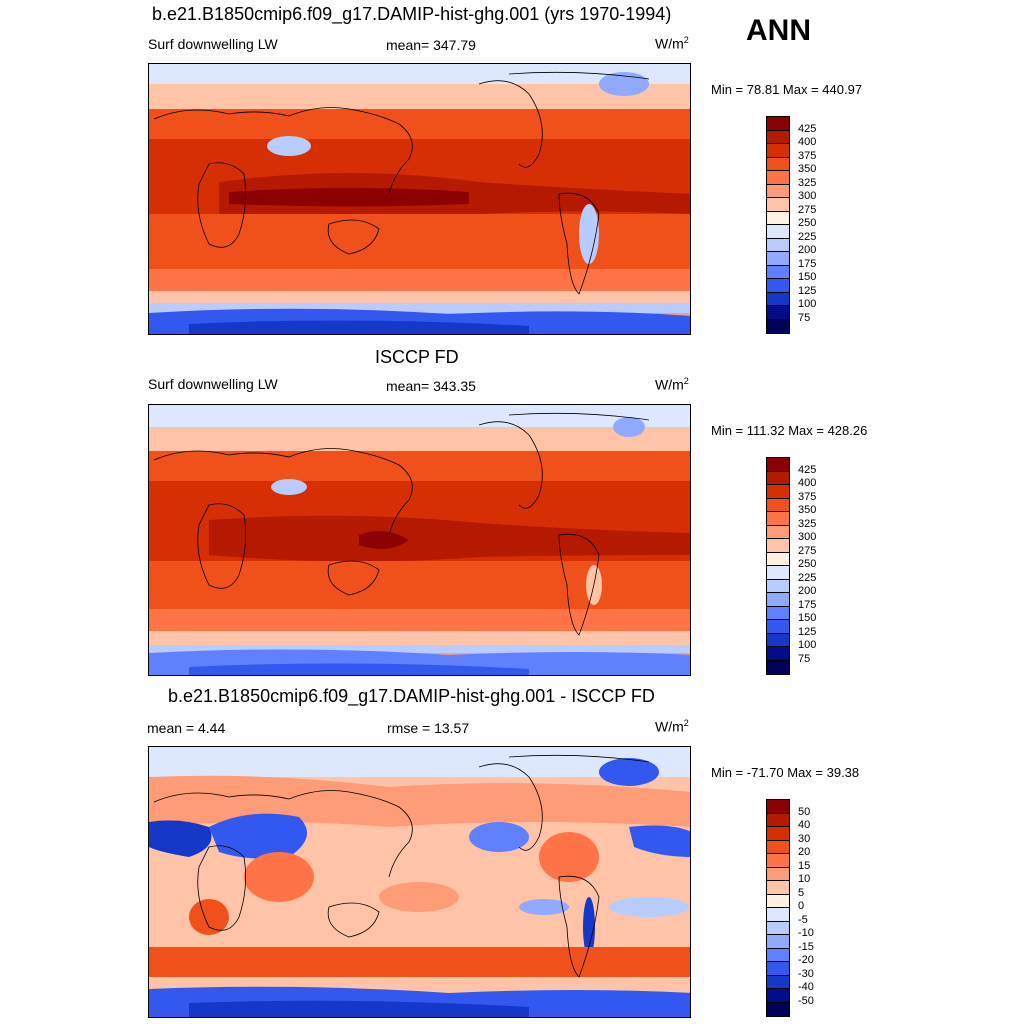  Describe the element at coordinates (804, 839) in the screenshot. I see `colorbar-label: 30` at that location.